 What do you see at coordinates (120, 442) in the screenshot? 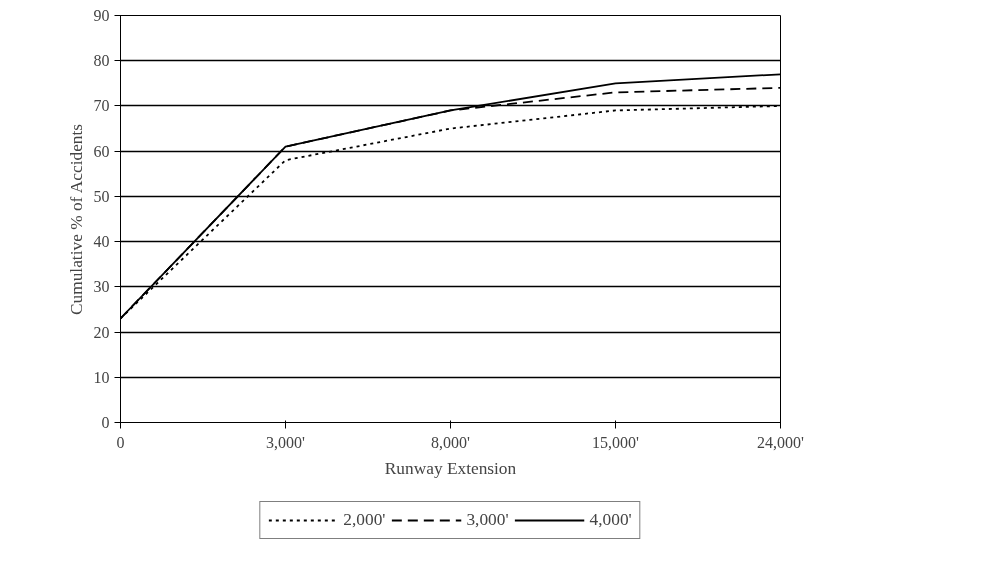
I see `x-tick-label: 0` at bounding box center [120, 442].